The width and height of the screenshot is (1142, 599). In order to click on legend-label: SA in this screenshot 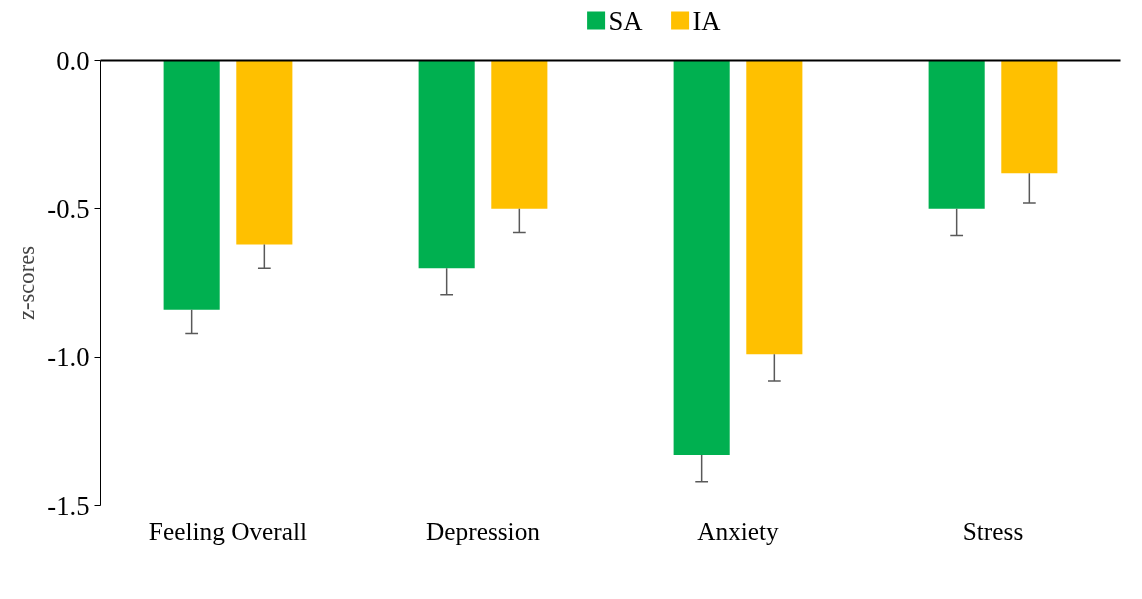, I will do `click(626, 20)`.